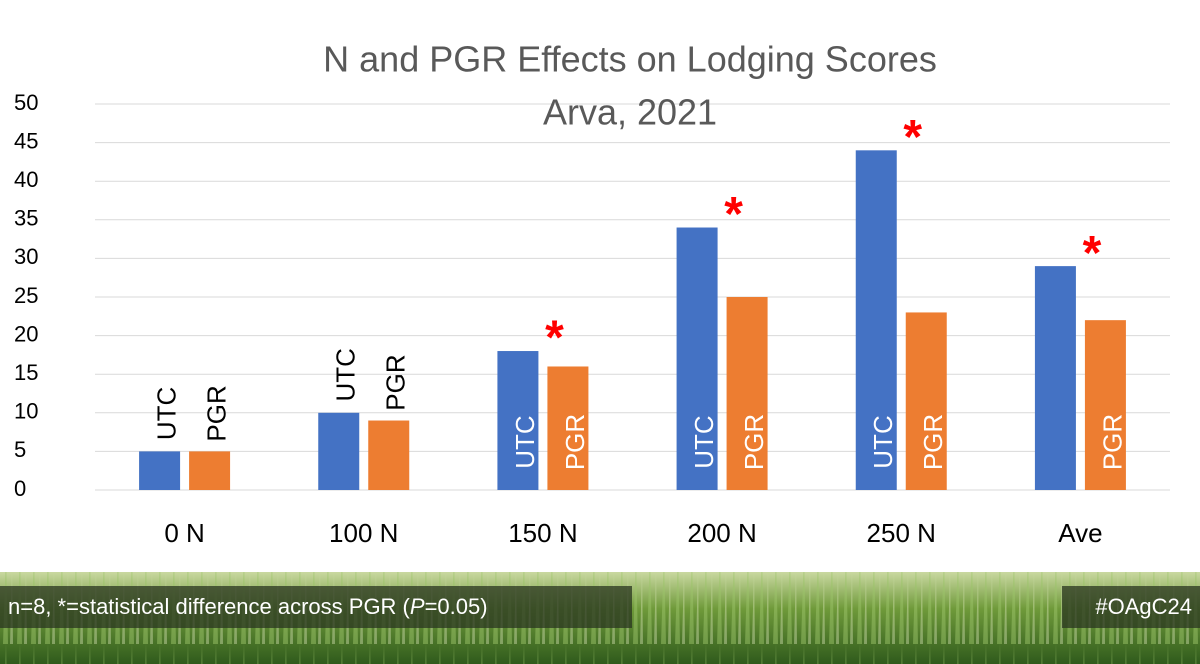  What do you see at coordinates (26, 295) in the screenshot?
I see `y-tick-label: 25` at bounding box center [26, 295].